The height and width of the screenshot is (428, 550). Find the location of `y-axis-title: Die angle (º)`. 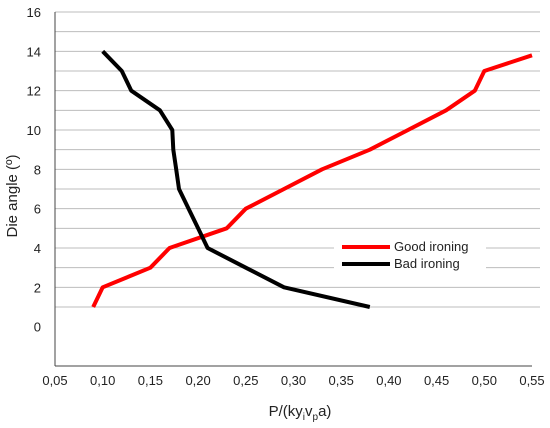

y-axis-title: Die angle (º) is located at coordinates (12, 195).